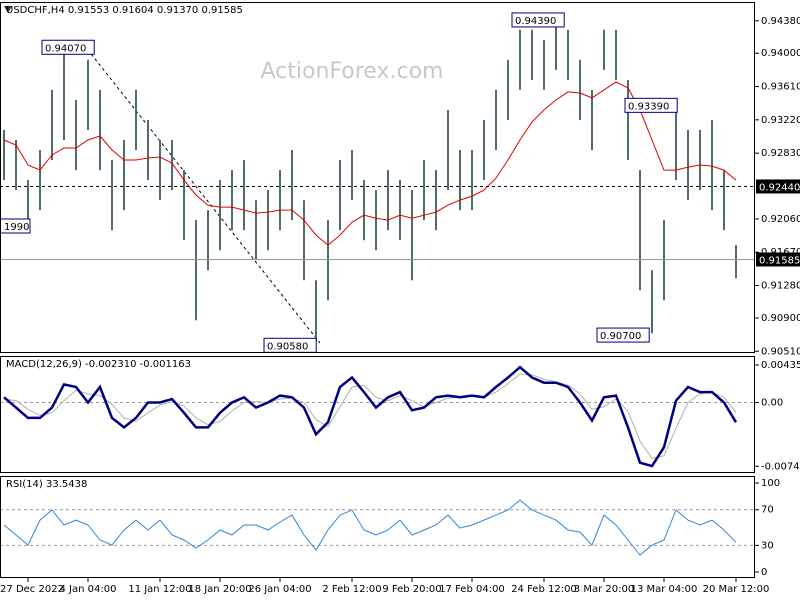 This screenshot has width=800, height=600. Describe the element at coordinates (780, 318) in the screenshot. I see `y-tick-label: 0.90900` at that location.